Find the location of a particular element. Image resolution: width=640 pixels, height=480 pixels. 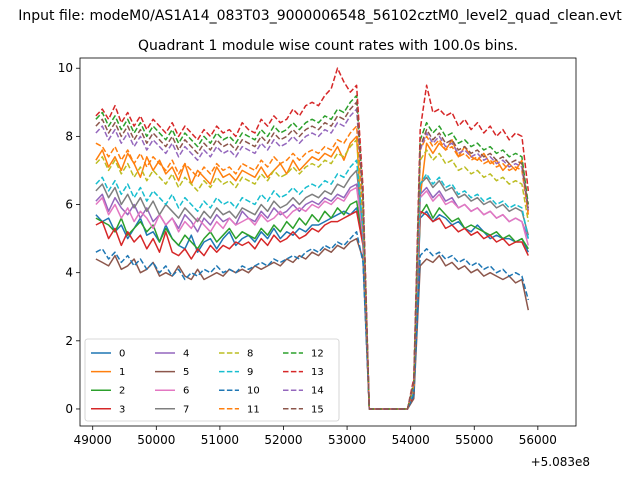

legend-label-1: 1 is located at coordinates (122, 372).